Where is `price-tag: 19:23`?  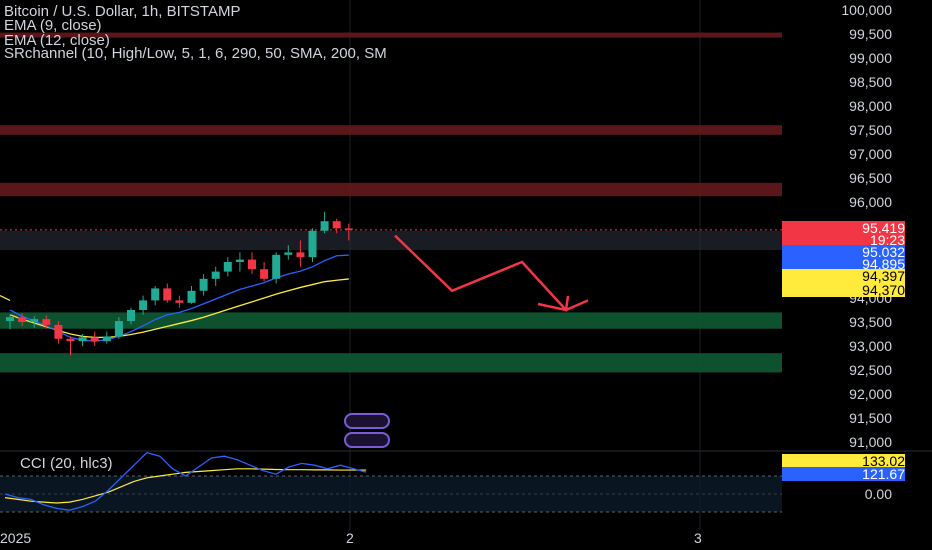
price-tag: 19:23 is located at coordinates (843, 240).